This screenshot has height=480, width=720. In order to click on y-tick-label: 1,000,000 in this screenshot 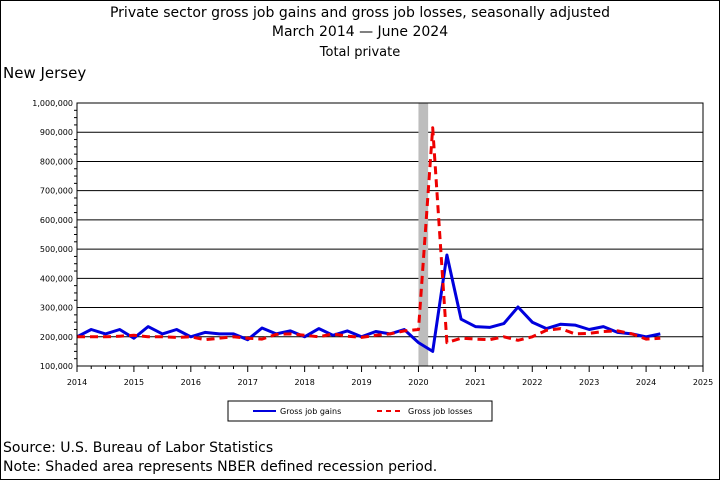, I will do `click(52, 103)`.